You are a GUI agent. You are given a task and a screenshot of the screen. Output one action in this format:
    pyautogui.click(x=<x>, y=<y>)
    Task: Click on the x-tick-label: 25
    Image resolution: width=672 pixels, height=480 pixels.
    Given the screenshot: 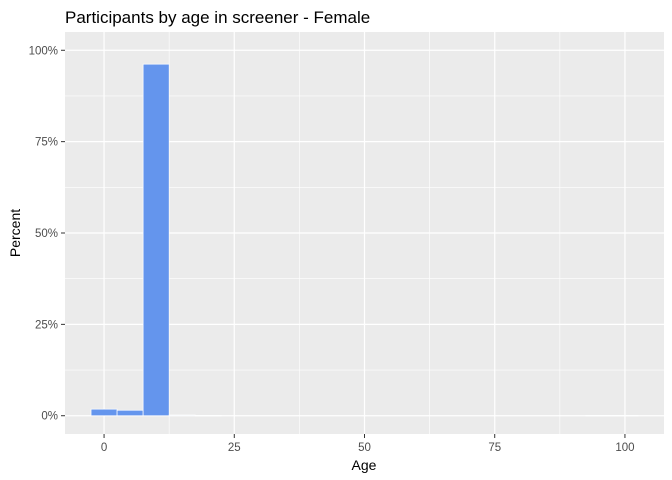 What is the action you would take?
    pyautogui.click(x=234, y=448)
    